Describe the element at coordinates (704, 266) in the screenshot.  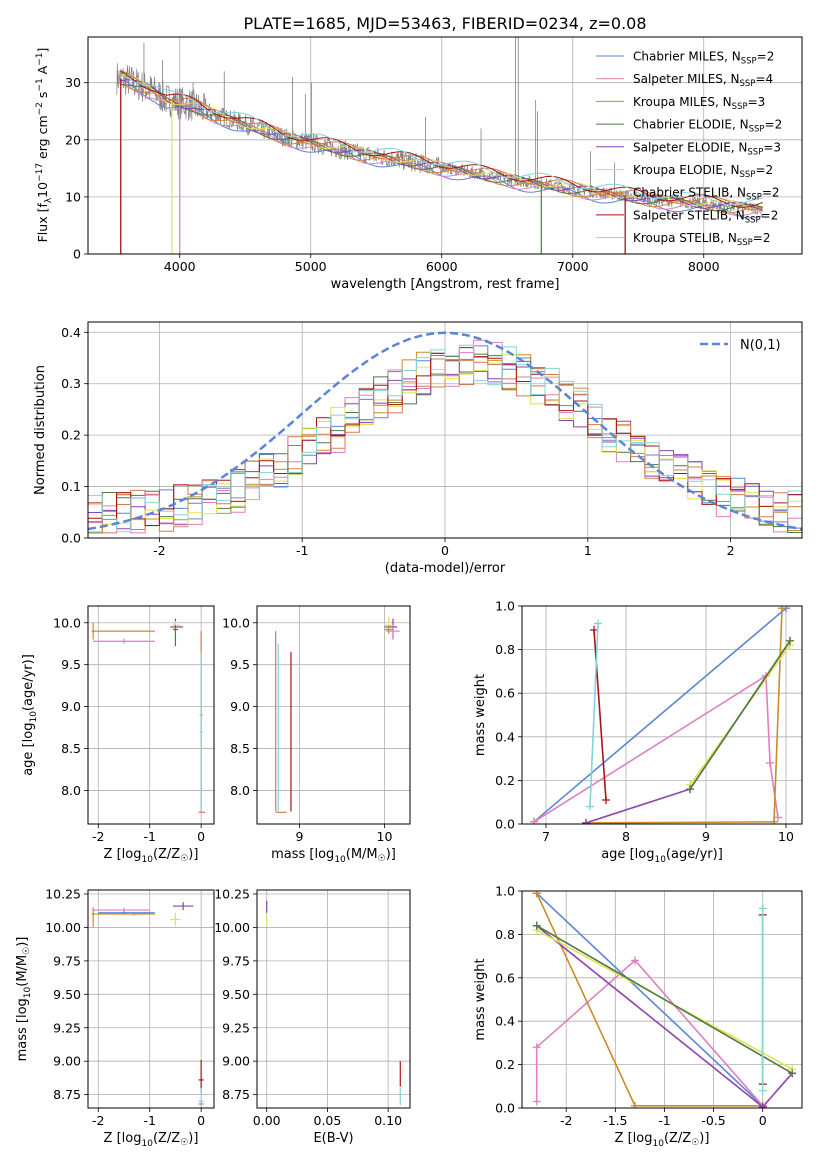
I see `x-tick-label: 8000` at that location.